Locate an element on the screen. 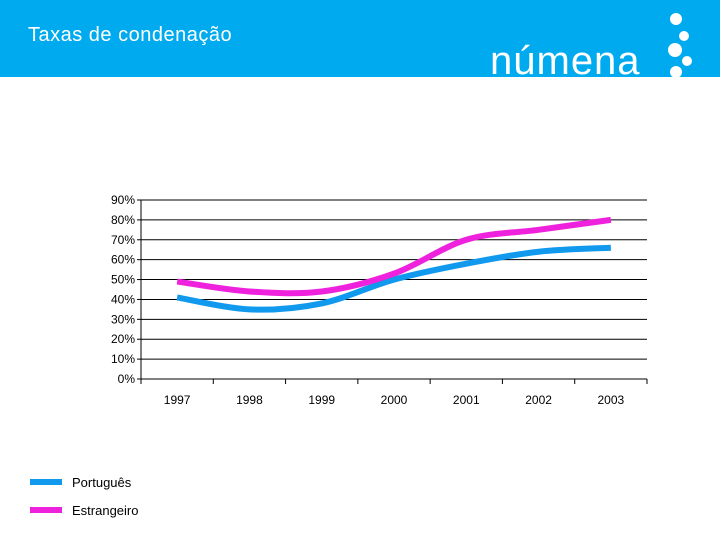 The height and width of the screenshot is (540, 720). x-tick-label-1998: 1998 is located at coordinates (249, 400).